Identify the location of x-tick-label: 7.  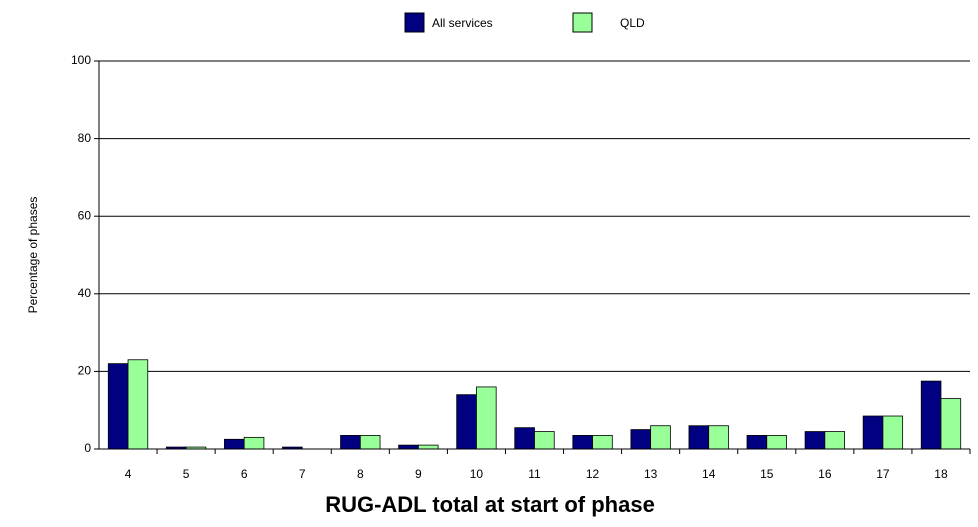
(302, 474).